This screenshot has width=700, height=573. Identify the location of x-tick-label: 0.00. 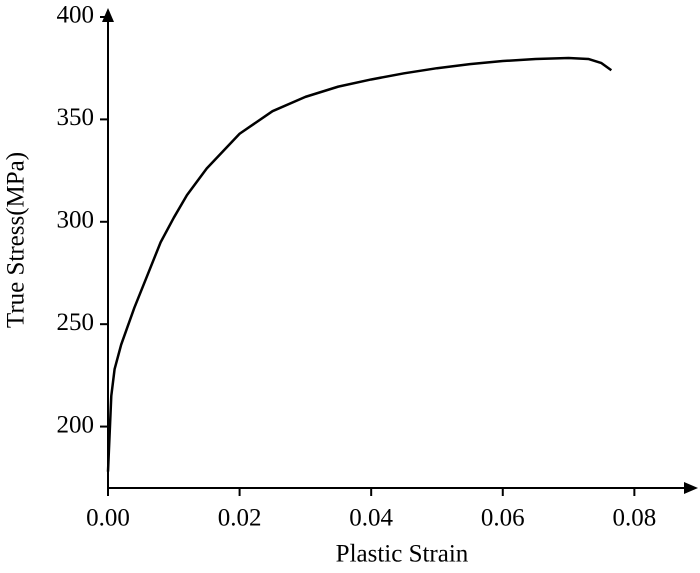
(108, 518).